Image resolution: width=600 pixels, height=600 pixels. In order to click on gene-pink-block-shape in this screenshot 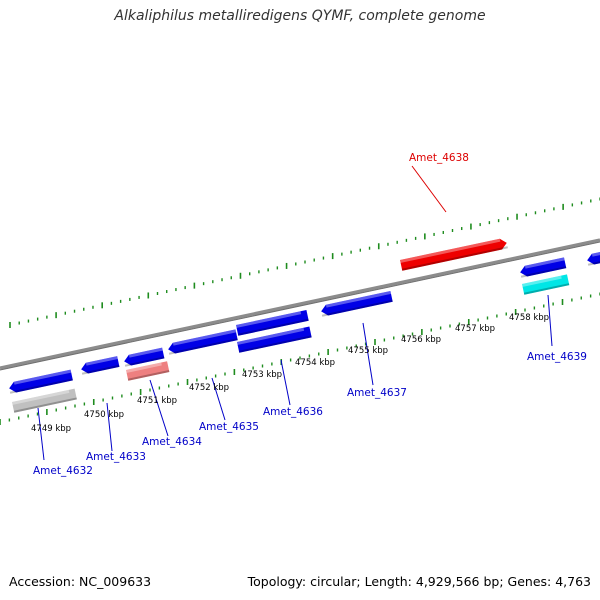, I will do `click(148, 371)`.